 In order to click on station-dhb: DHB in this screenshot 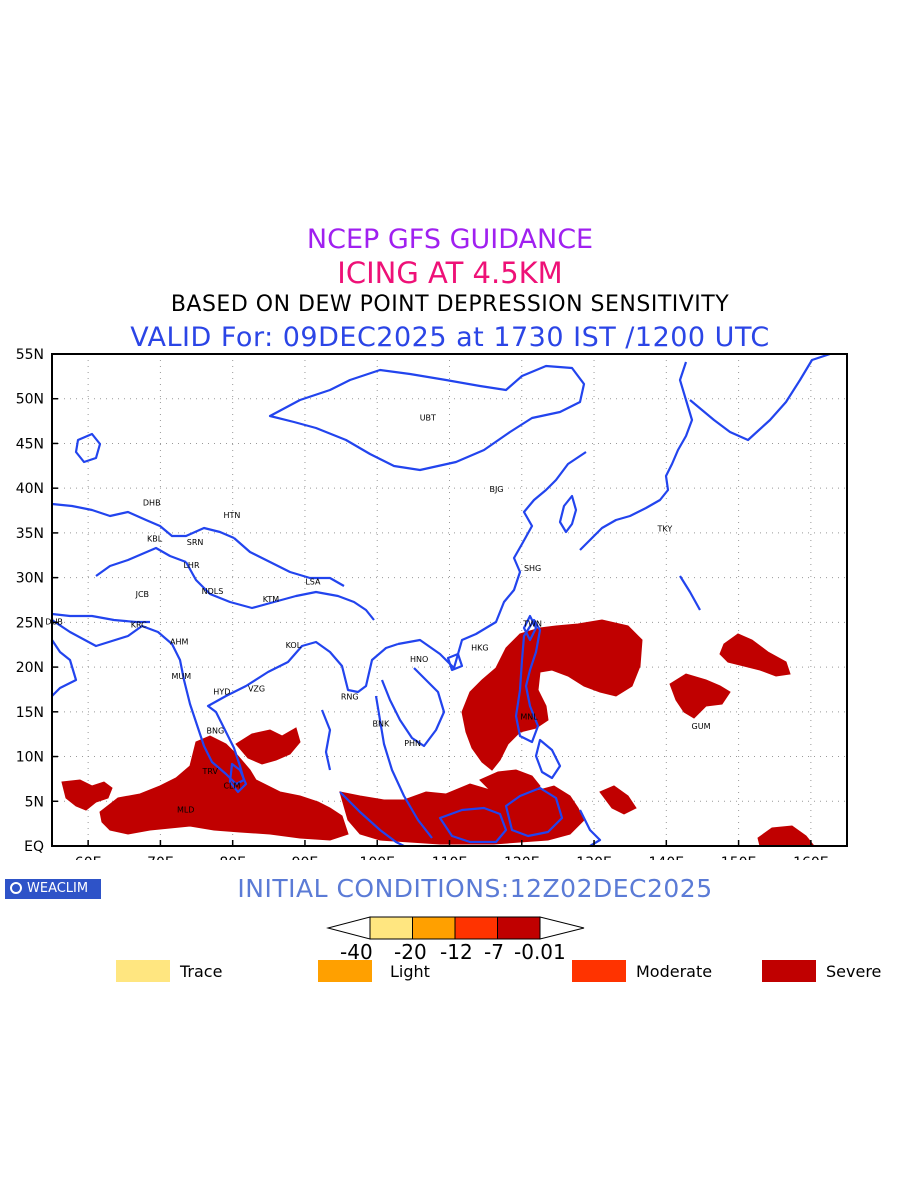, I will do `click(152, 503)`.